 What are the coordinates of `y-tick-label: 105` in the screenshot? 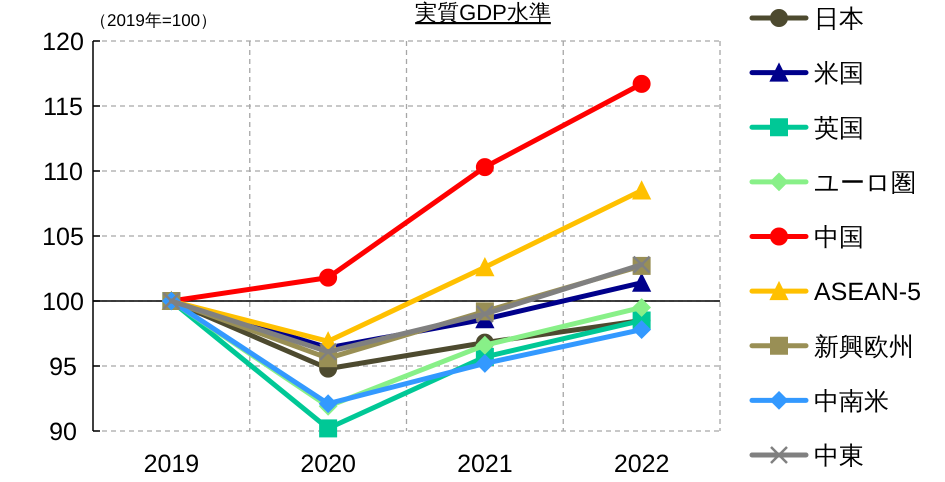 It's located at (63, 237).